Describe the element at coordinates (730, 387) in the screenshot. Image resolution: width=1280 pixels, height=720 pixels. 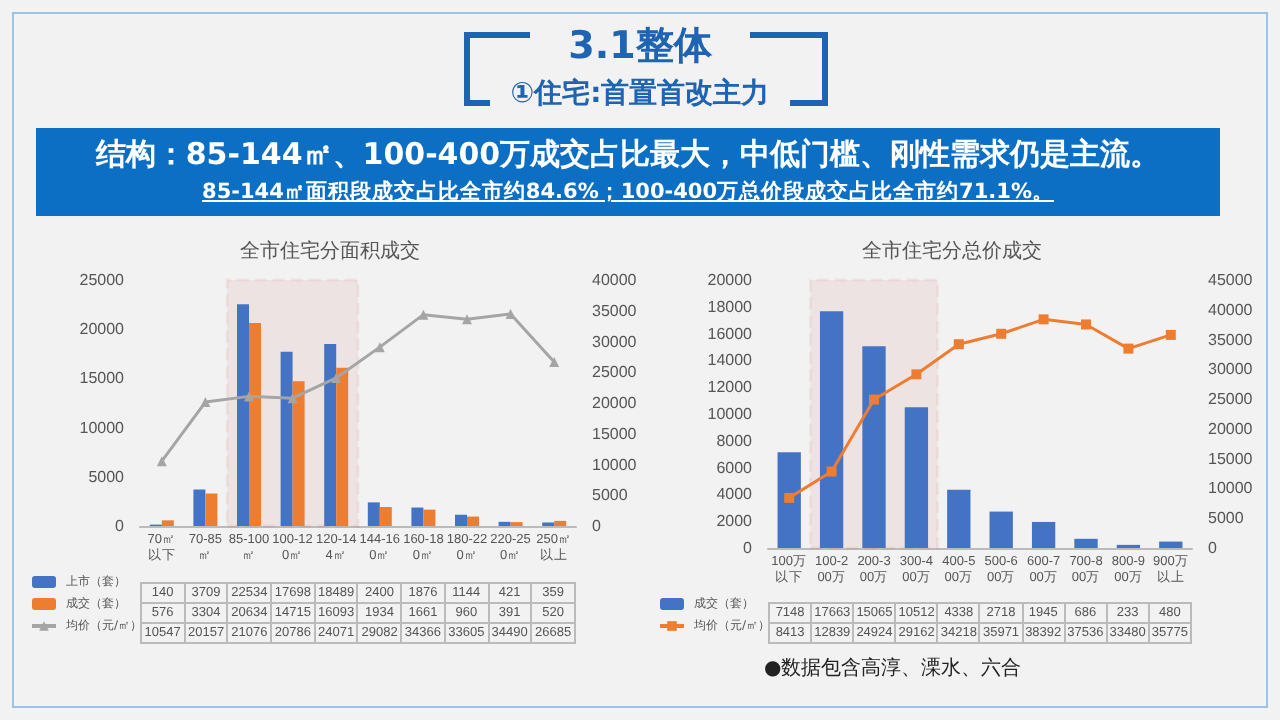
I see `y-tick-label: 12000` at that location.